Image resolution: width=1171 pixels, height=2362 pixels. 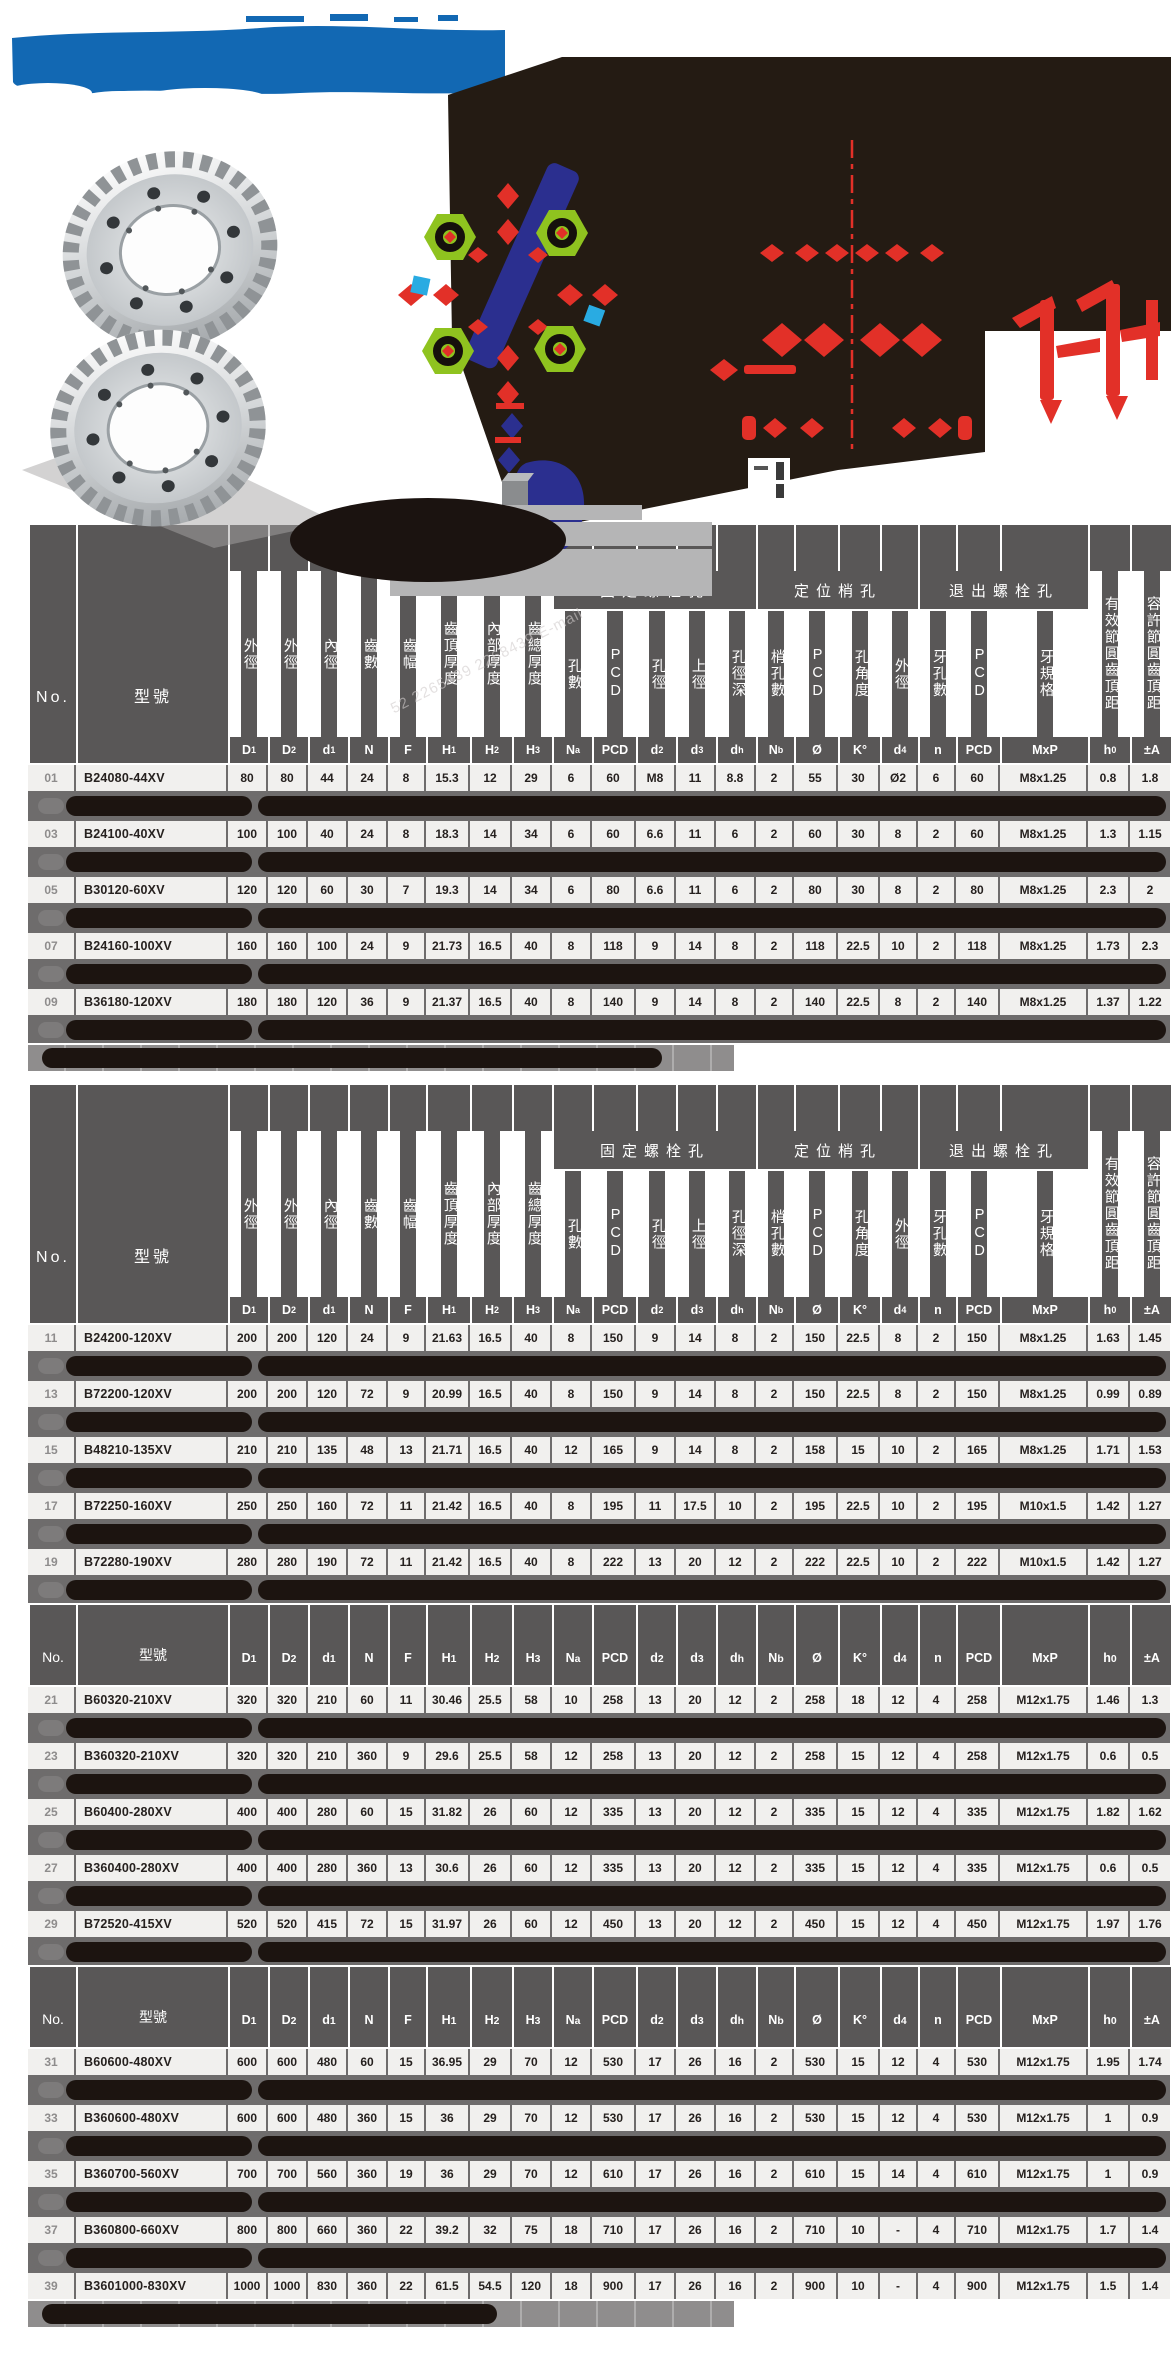 I want to click on brand-banner, so click(x=254, y=60).